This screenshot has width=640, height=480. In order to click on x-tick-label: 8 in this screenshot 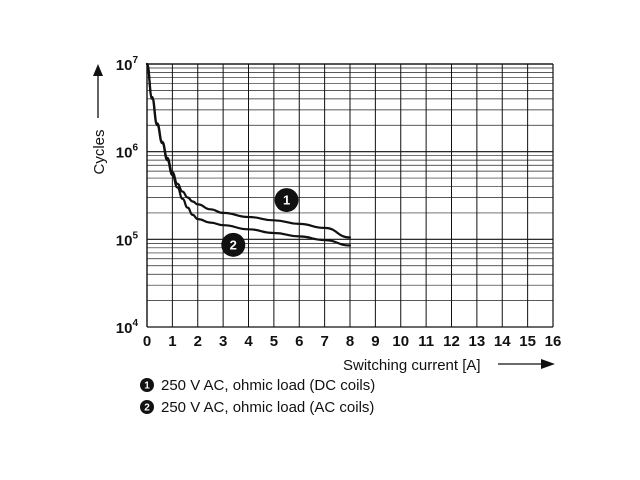, I will do `click(350, 341)`.